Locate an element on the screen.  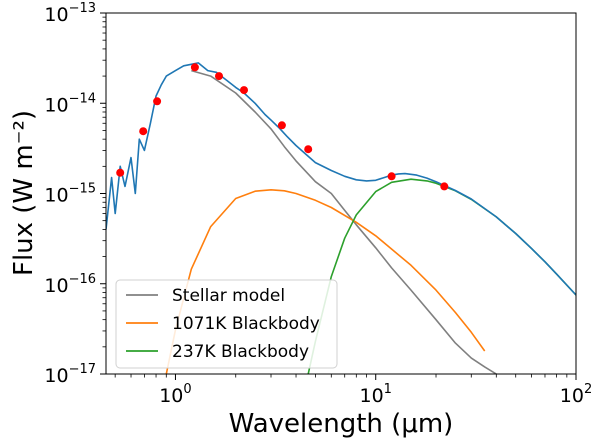
legend-box is located at coordinates (226, 324).